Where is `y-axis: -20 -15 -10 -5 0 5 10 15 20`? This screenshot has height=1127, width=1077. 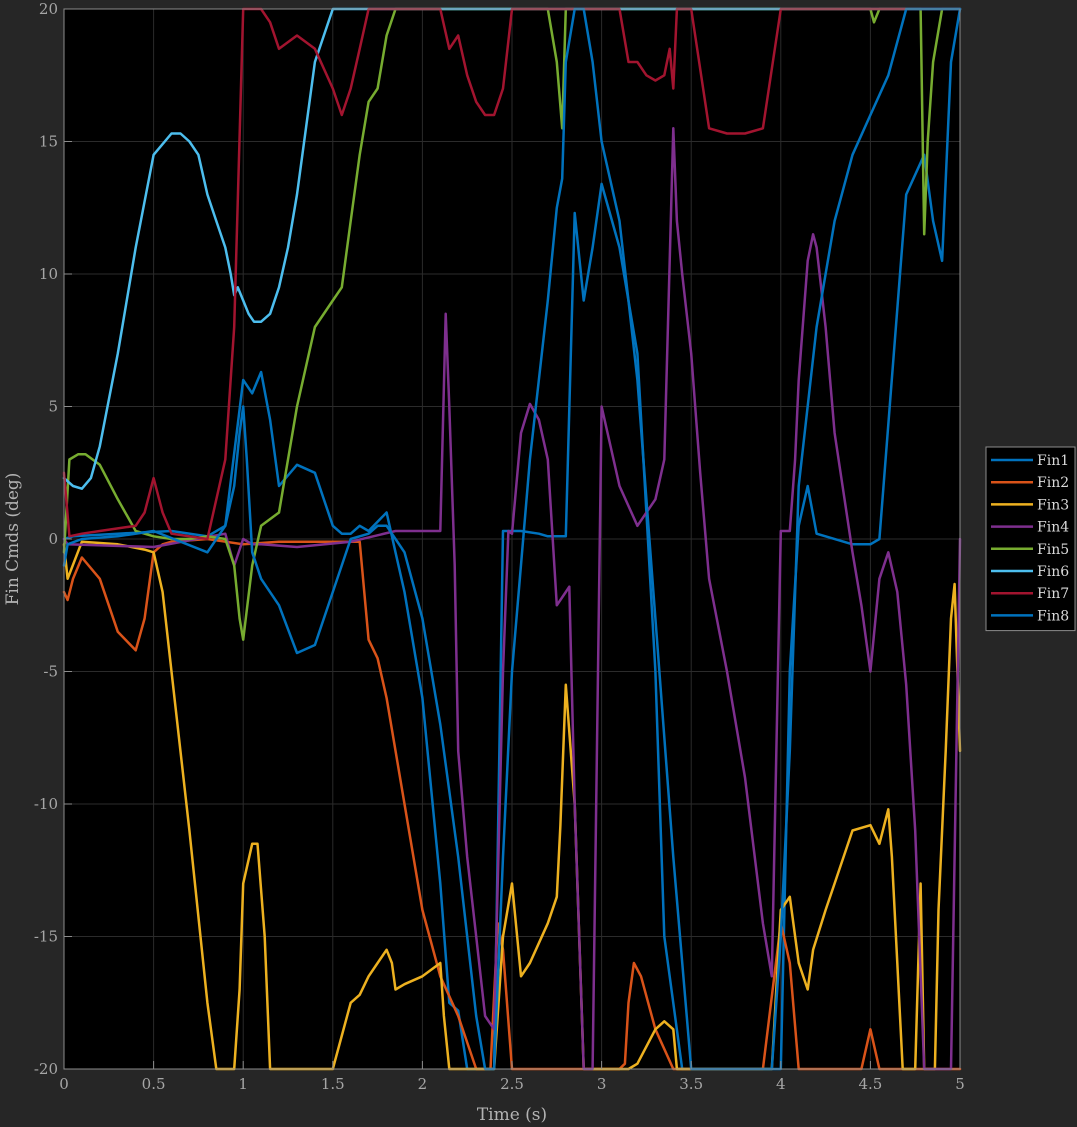
y-axis: -20 -15 -10 -5 0 5 10 15 20 is located at coordinates (53, 539).